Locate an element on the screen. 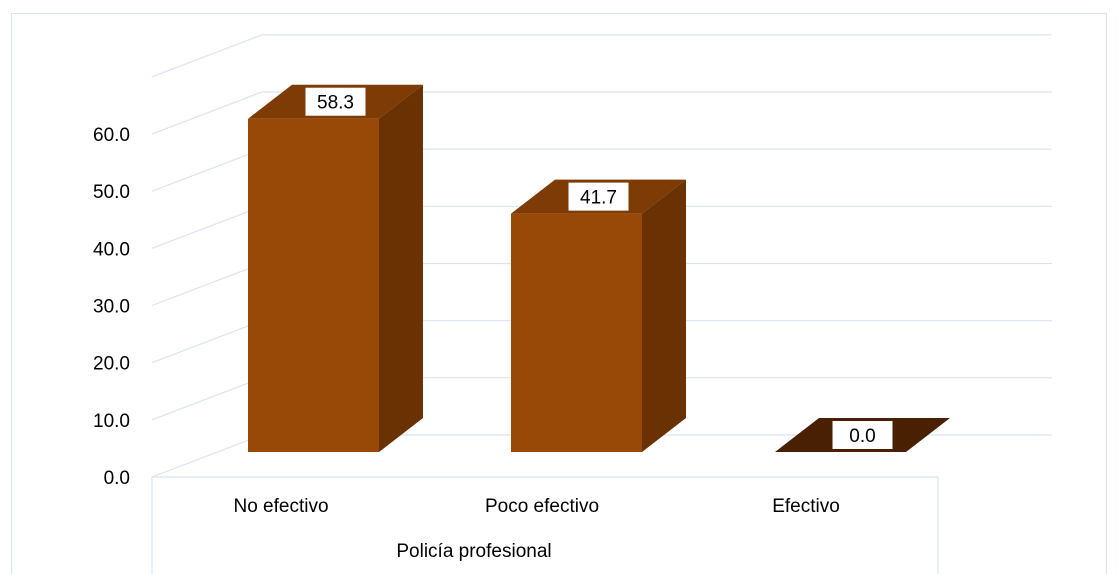 This screenshot has height=574, width=1119. y-tick-label: 40.0 is located at coordinates (111, 249).